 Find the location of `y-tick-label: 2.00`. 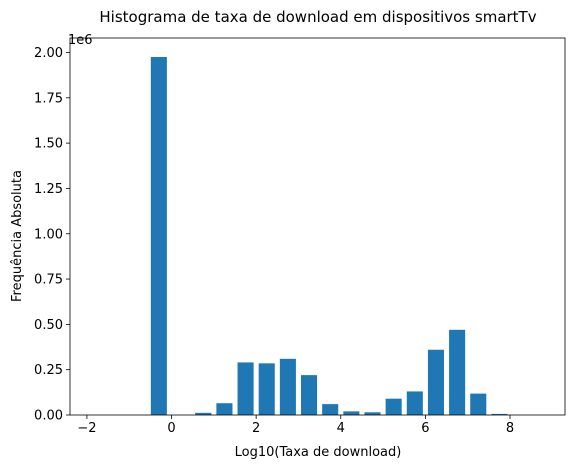

y-tick-label: 2.00 is located at coordinates (48, 53).